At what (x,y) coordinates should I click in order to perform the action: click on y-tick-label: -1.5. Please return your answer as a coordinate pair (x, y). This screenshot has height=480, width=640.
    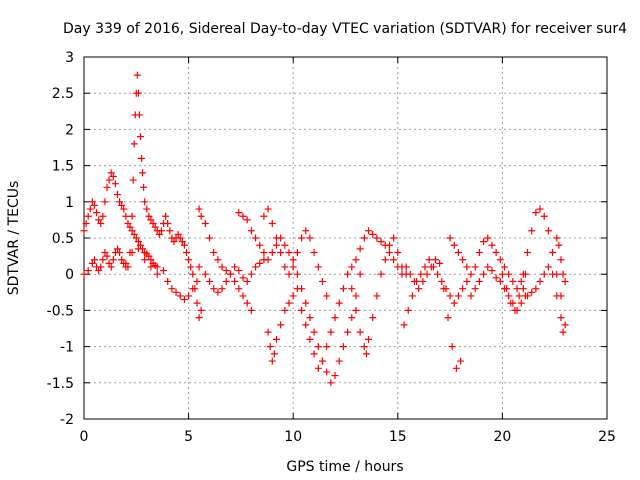
    Looking at the image, I should click on (60, 384).